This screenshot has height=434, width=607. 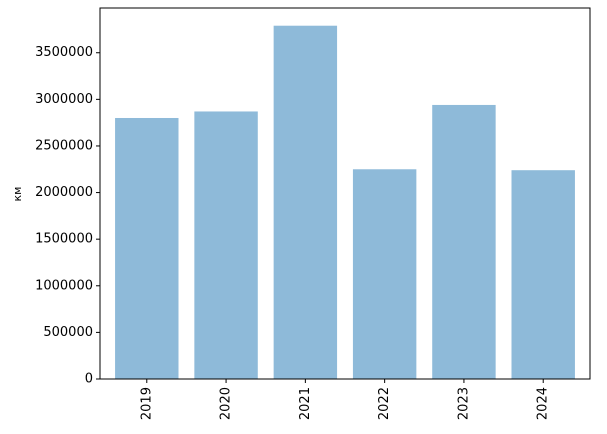 I want to click on x-tick-label: 2021, so click(x=305, y=403).